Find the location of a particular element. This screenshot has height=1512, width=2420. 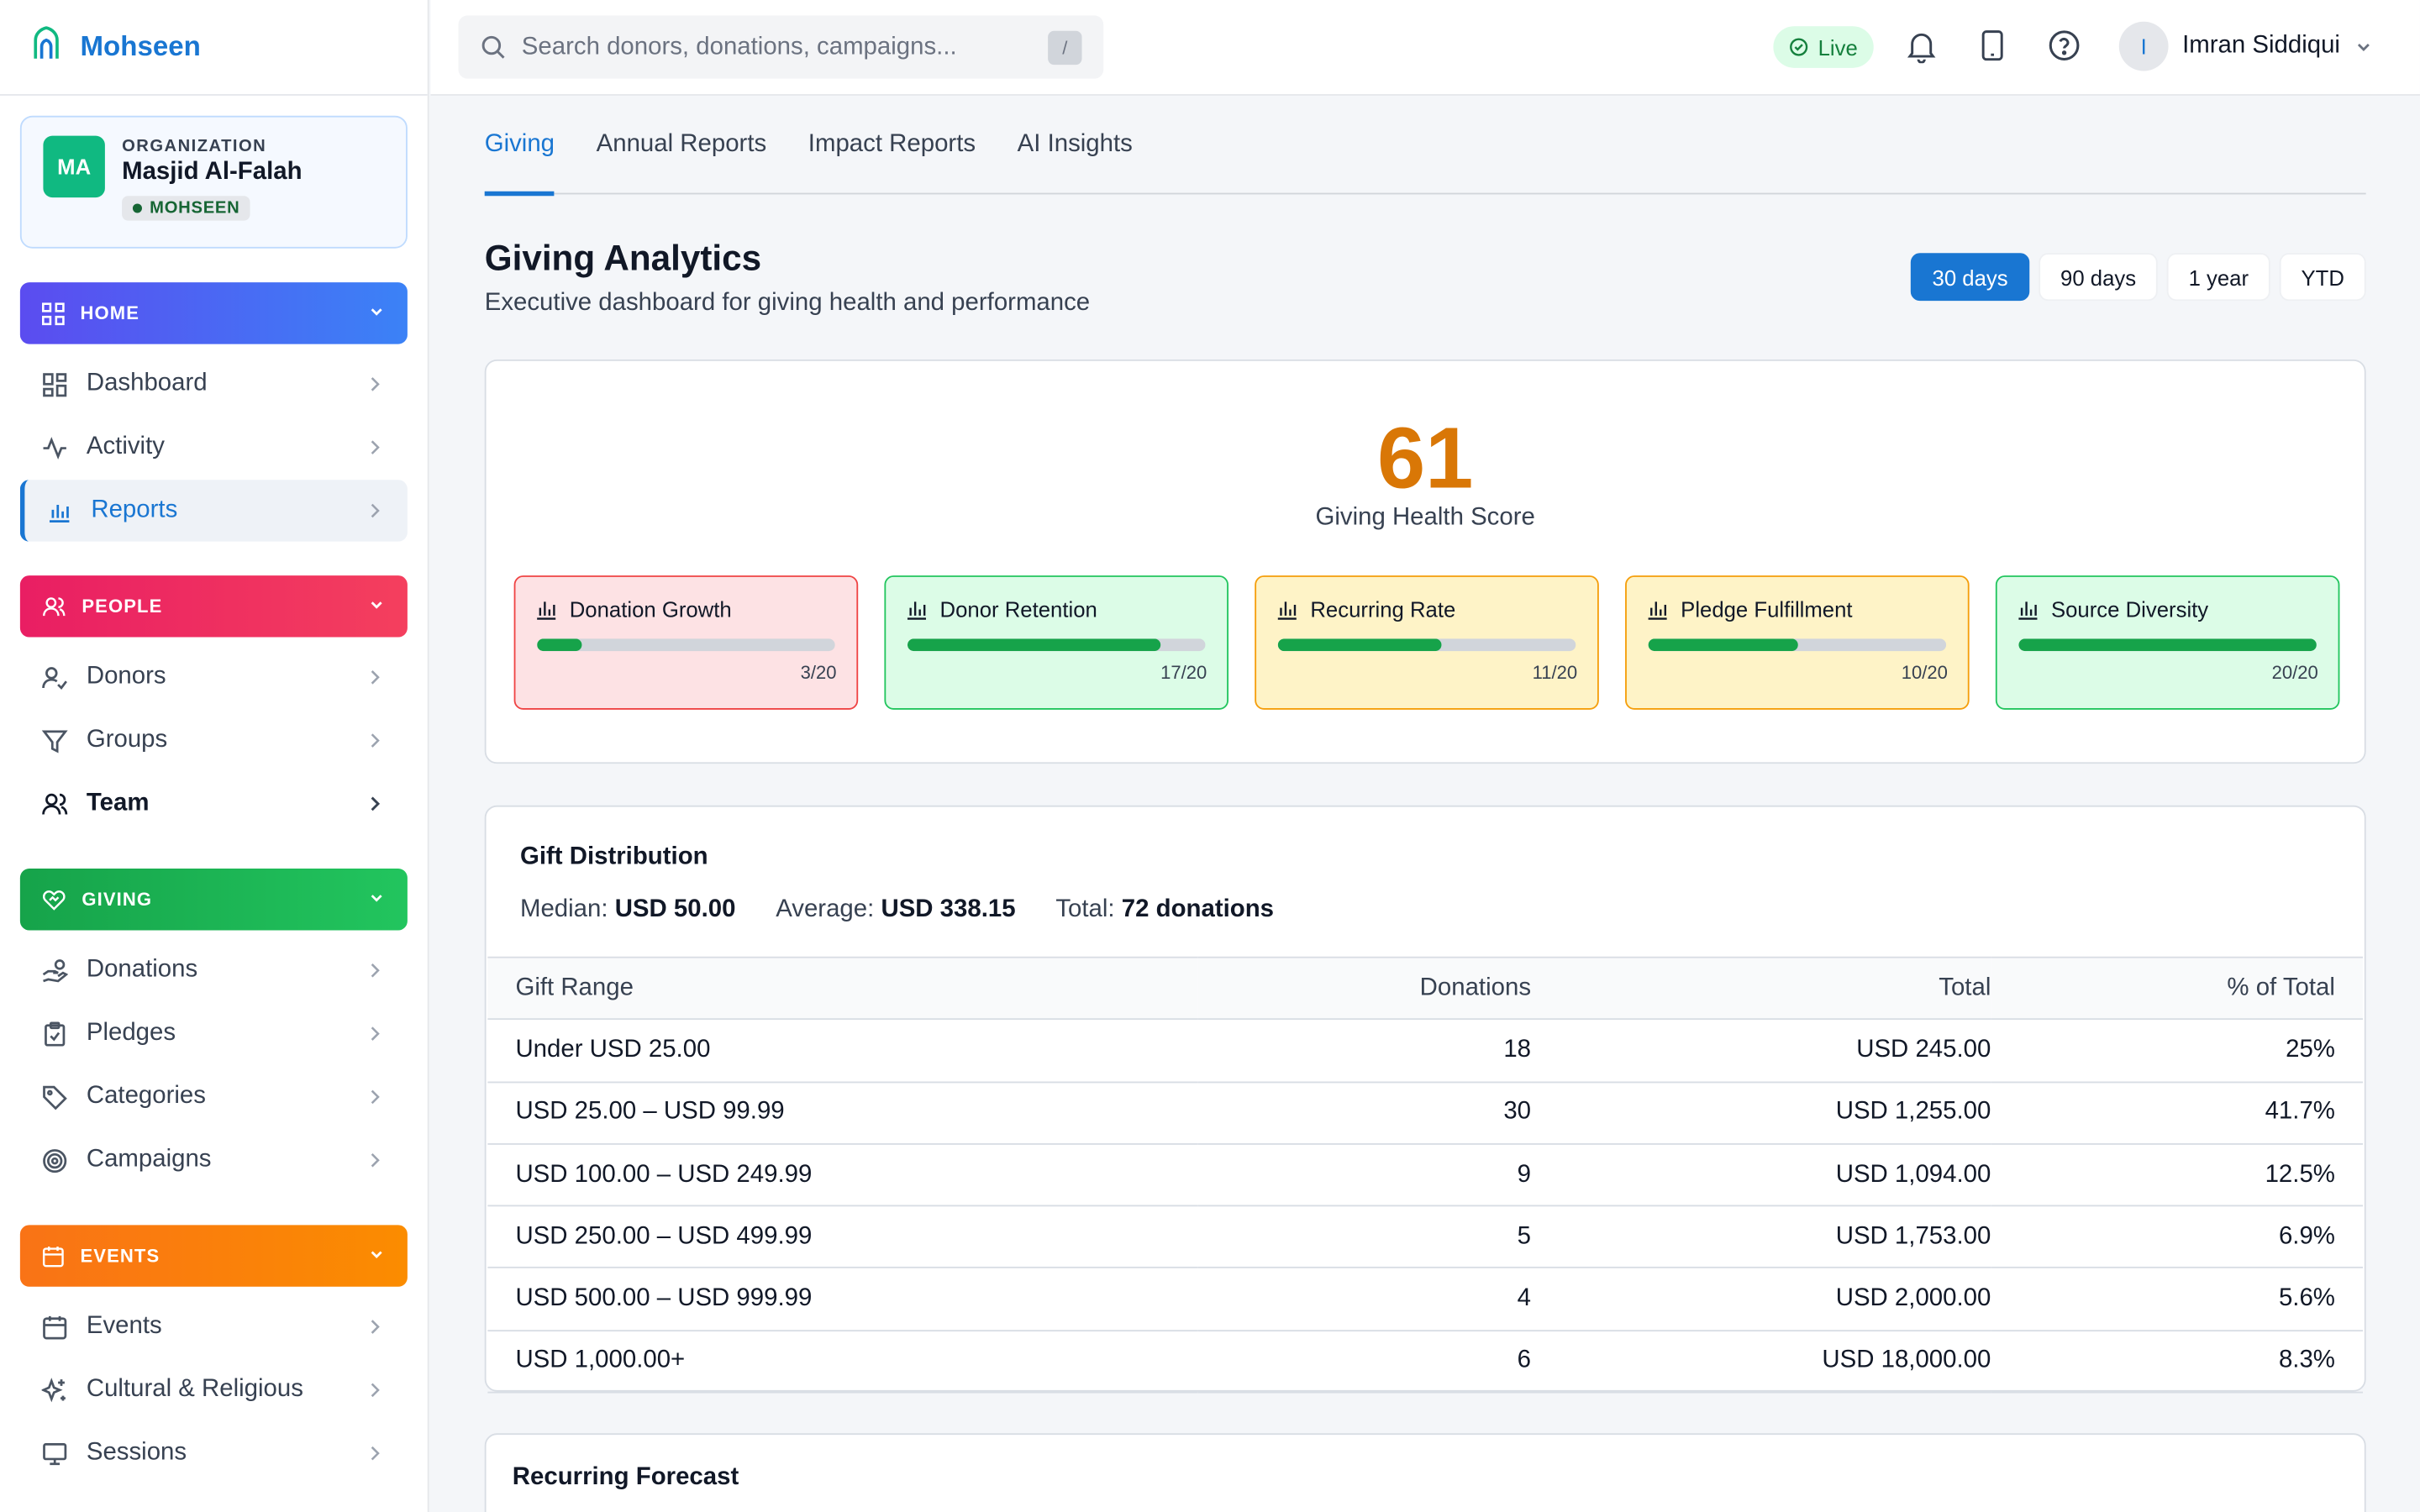

tab-impact-reports: Impact Reports is located at coordinates (892, 144).